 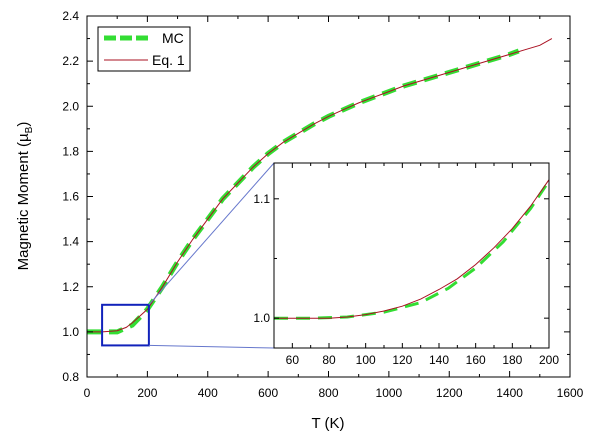 What do you see at coordinates (449, 393) in the screenshot?
I see `main-x-tick-label: 1200` at bounding box center [449, 393].